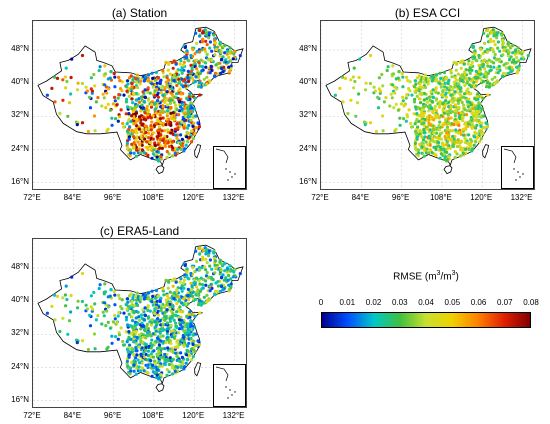 This screenshot has width=550, height=424. What do you see at coordinates (72, 197) in the screenshot?
I see `x-tick-label: 84°E` at bounding box center [72, 197].